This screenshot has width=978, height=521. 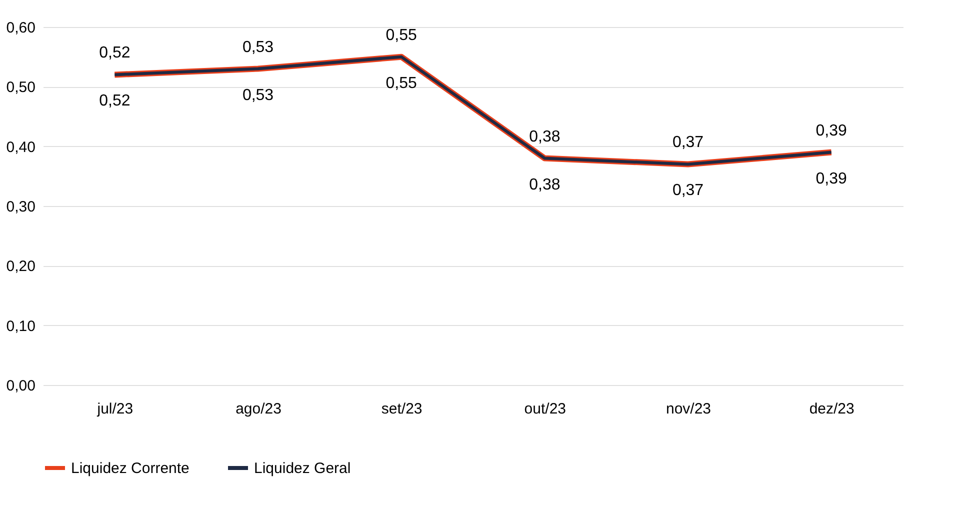 What do you see at coordinates (259, 409) in the screenshot?
I see `x-tick-label: ago/23` at bounding box center [259, 409].